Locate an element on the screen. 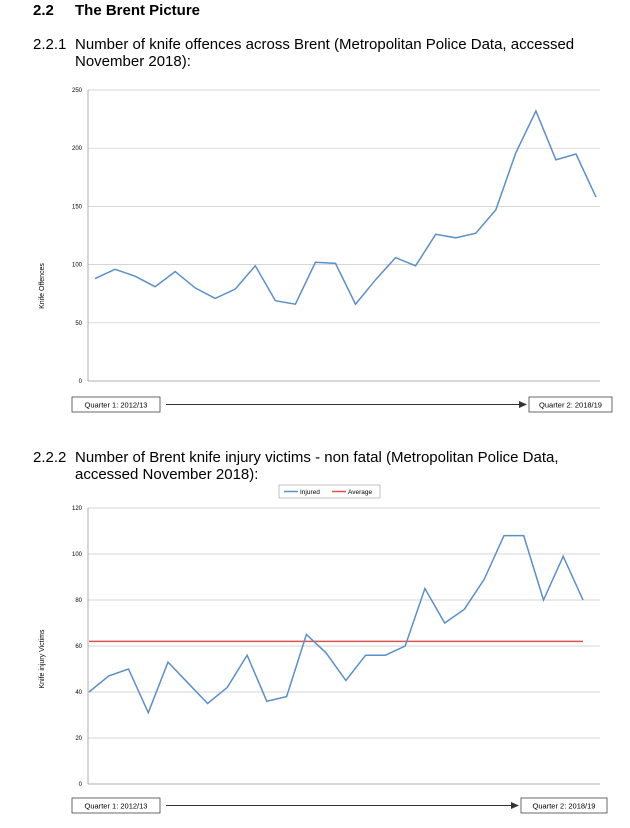 The height and width of the screenshot is (828, 630). legend-average-label: Average is located at coordinates (360, 492).